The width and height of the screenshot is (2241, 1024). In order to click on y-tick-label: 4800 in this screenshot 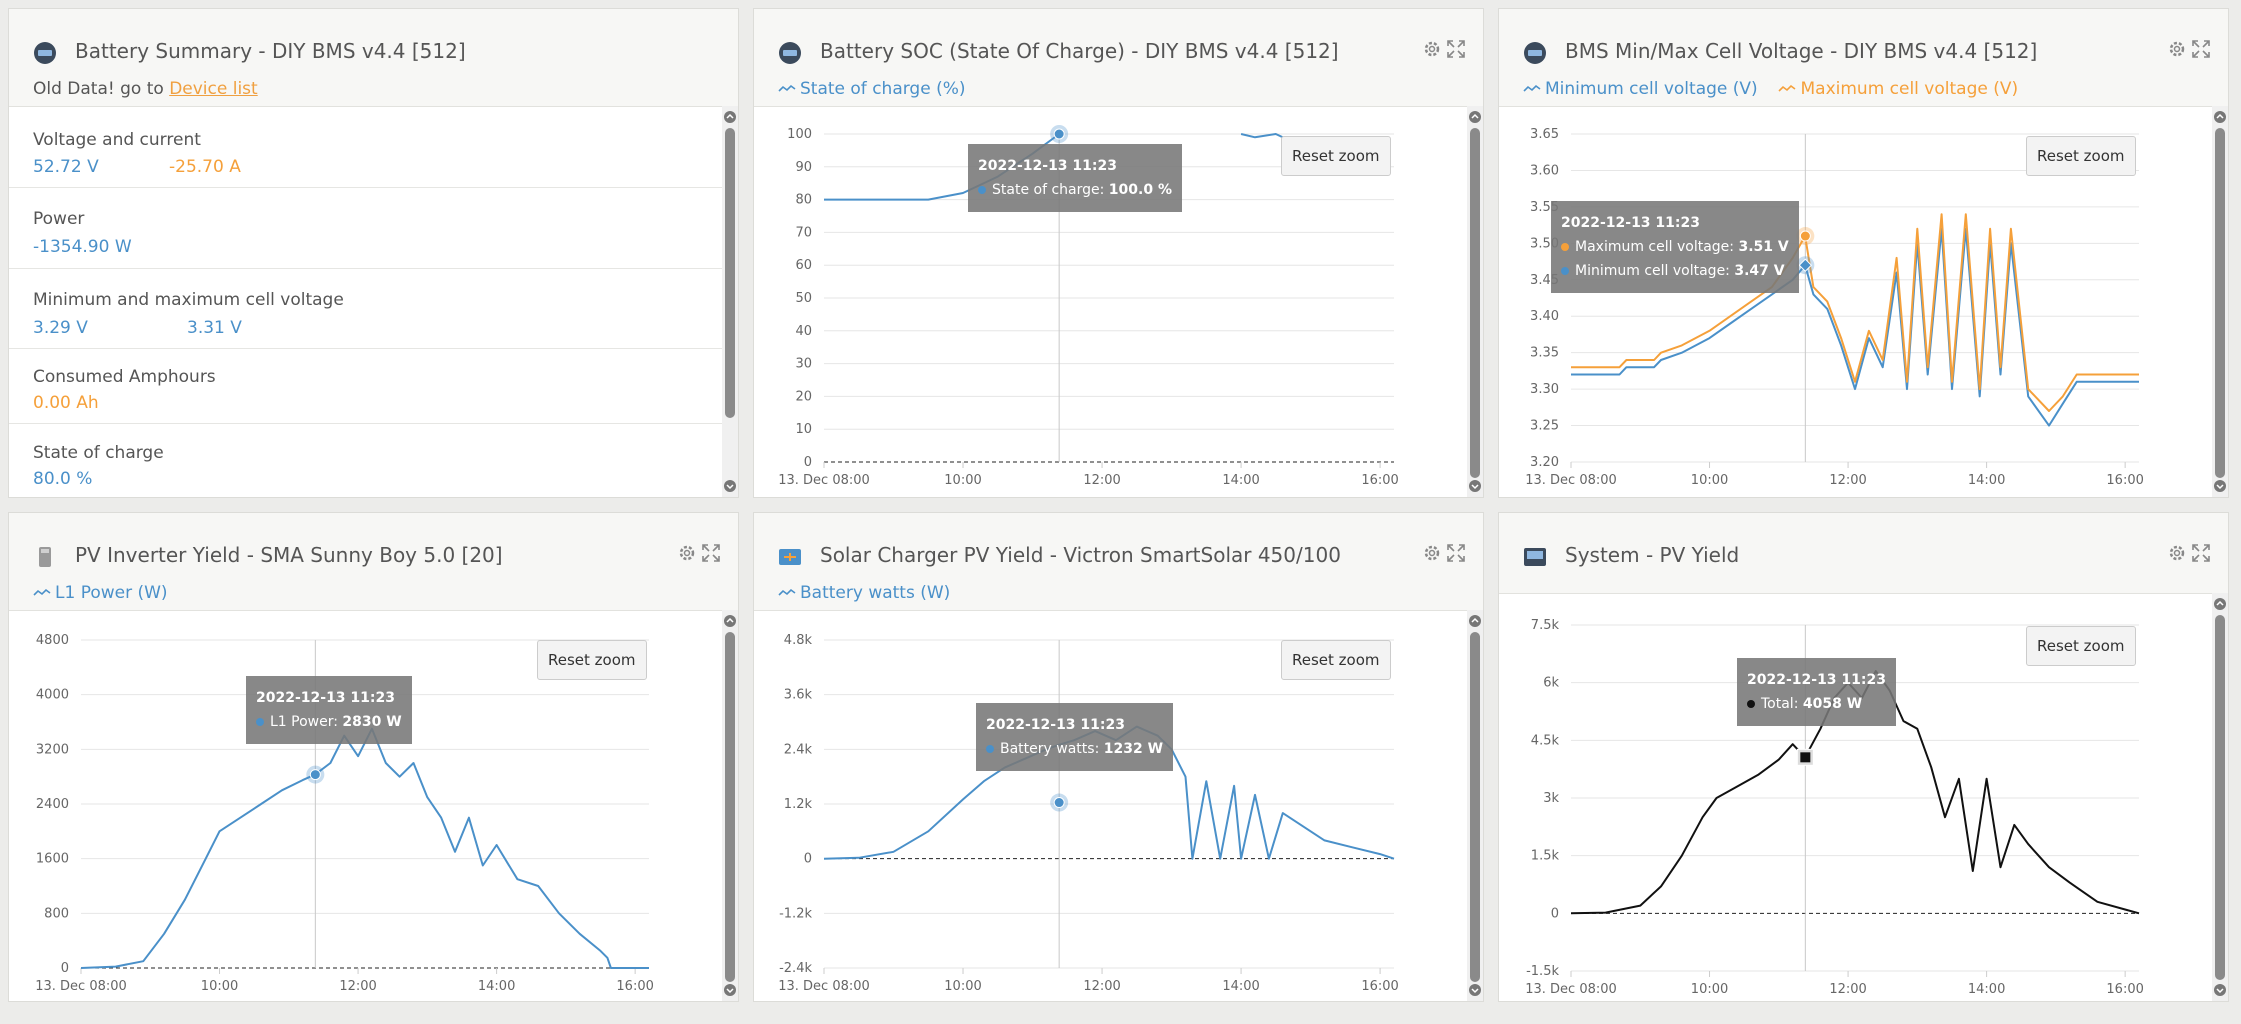, I will do `click(52, 640)`.